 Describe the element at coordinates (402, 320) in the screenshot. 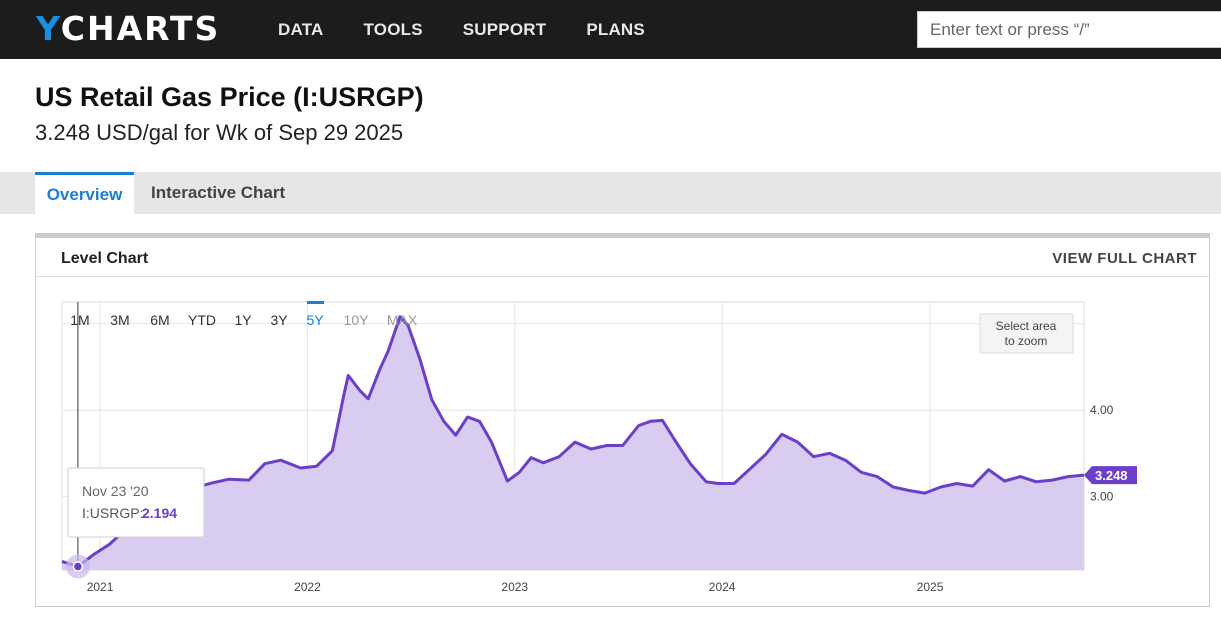

I see `range-button-max: MAX` at that location.